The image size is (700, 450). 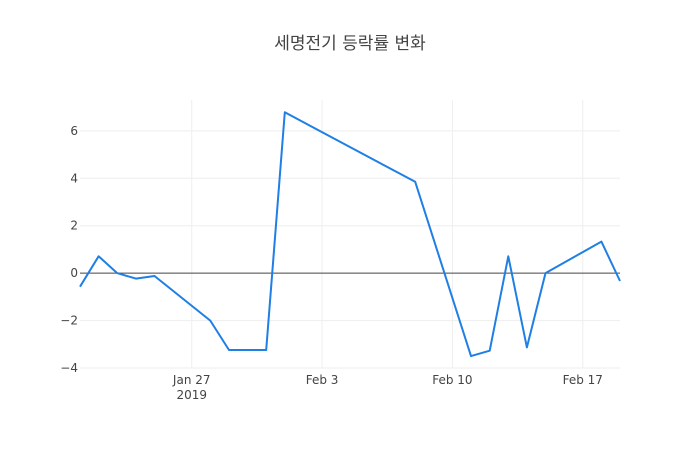 What do you see at coordinates (350, 44) in the screenshot?
I see `chart-title: 세명전기 등락률 변화` at bounding box center [350, 44].